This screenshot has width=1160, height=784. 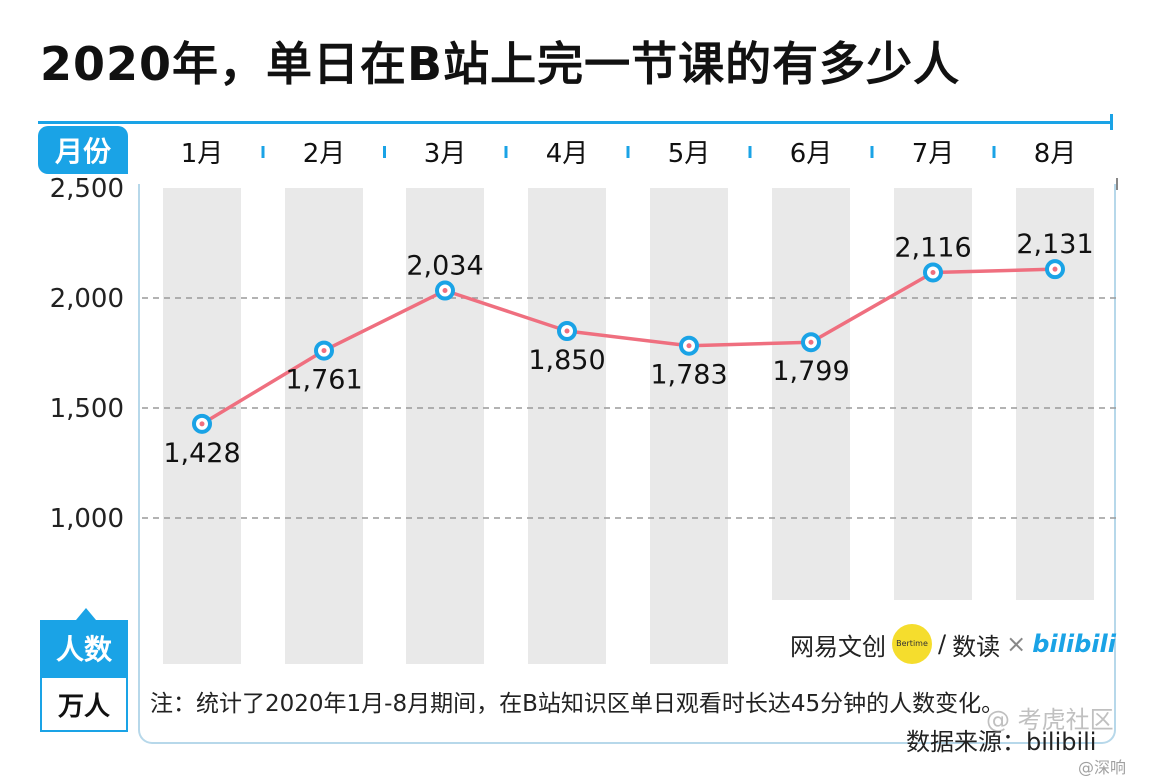 I want to click on x-tick-label: 1月, so click(x=202, y=154).